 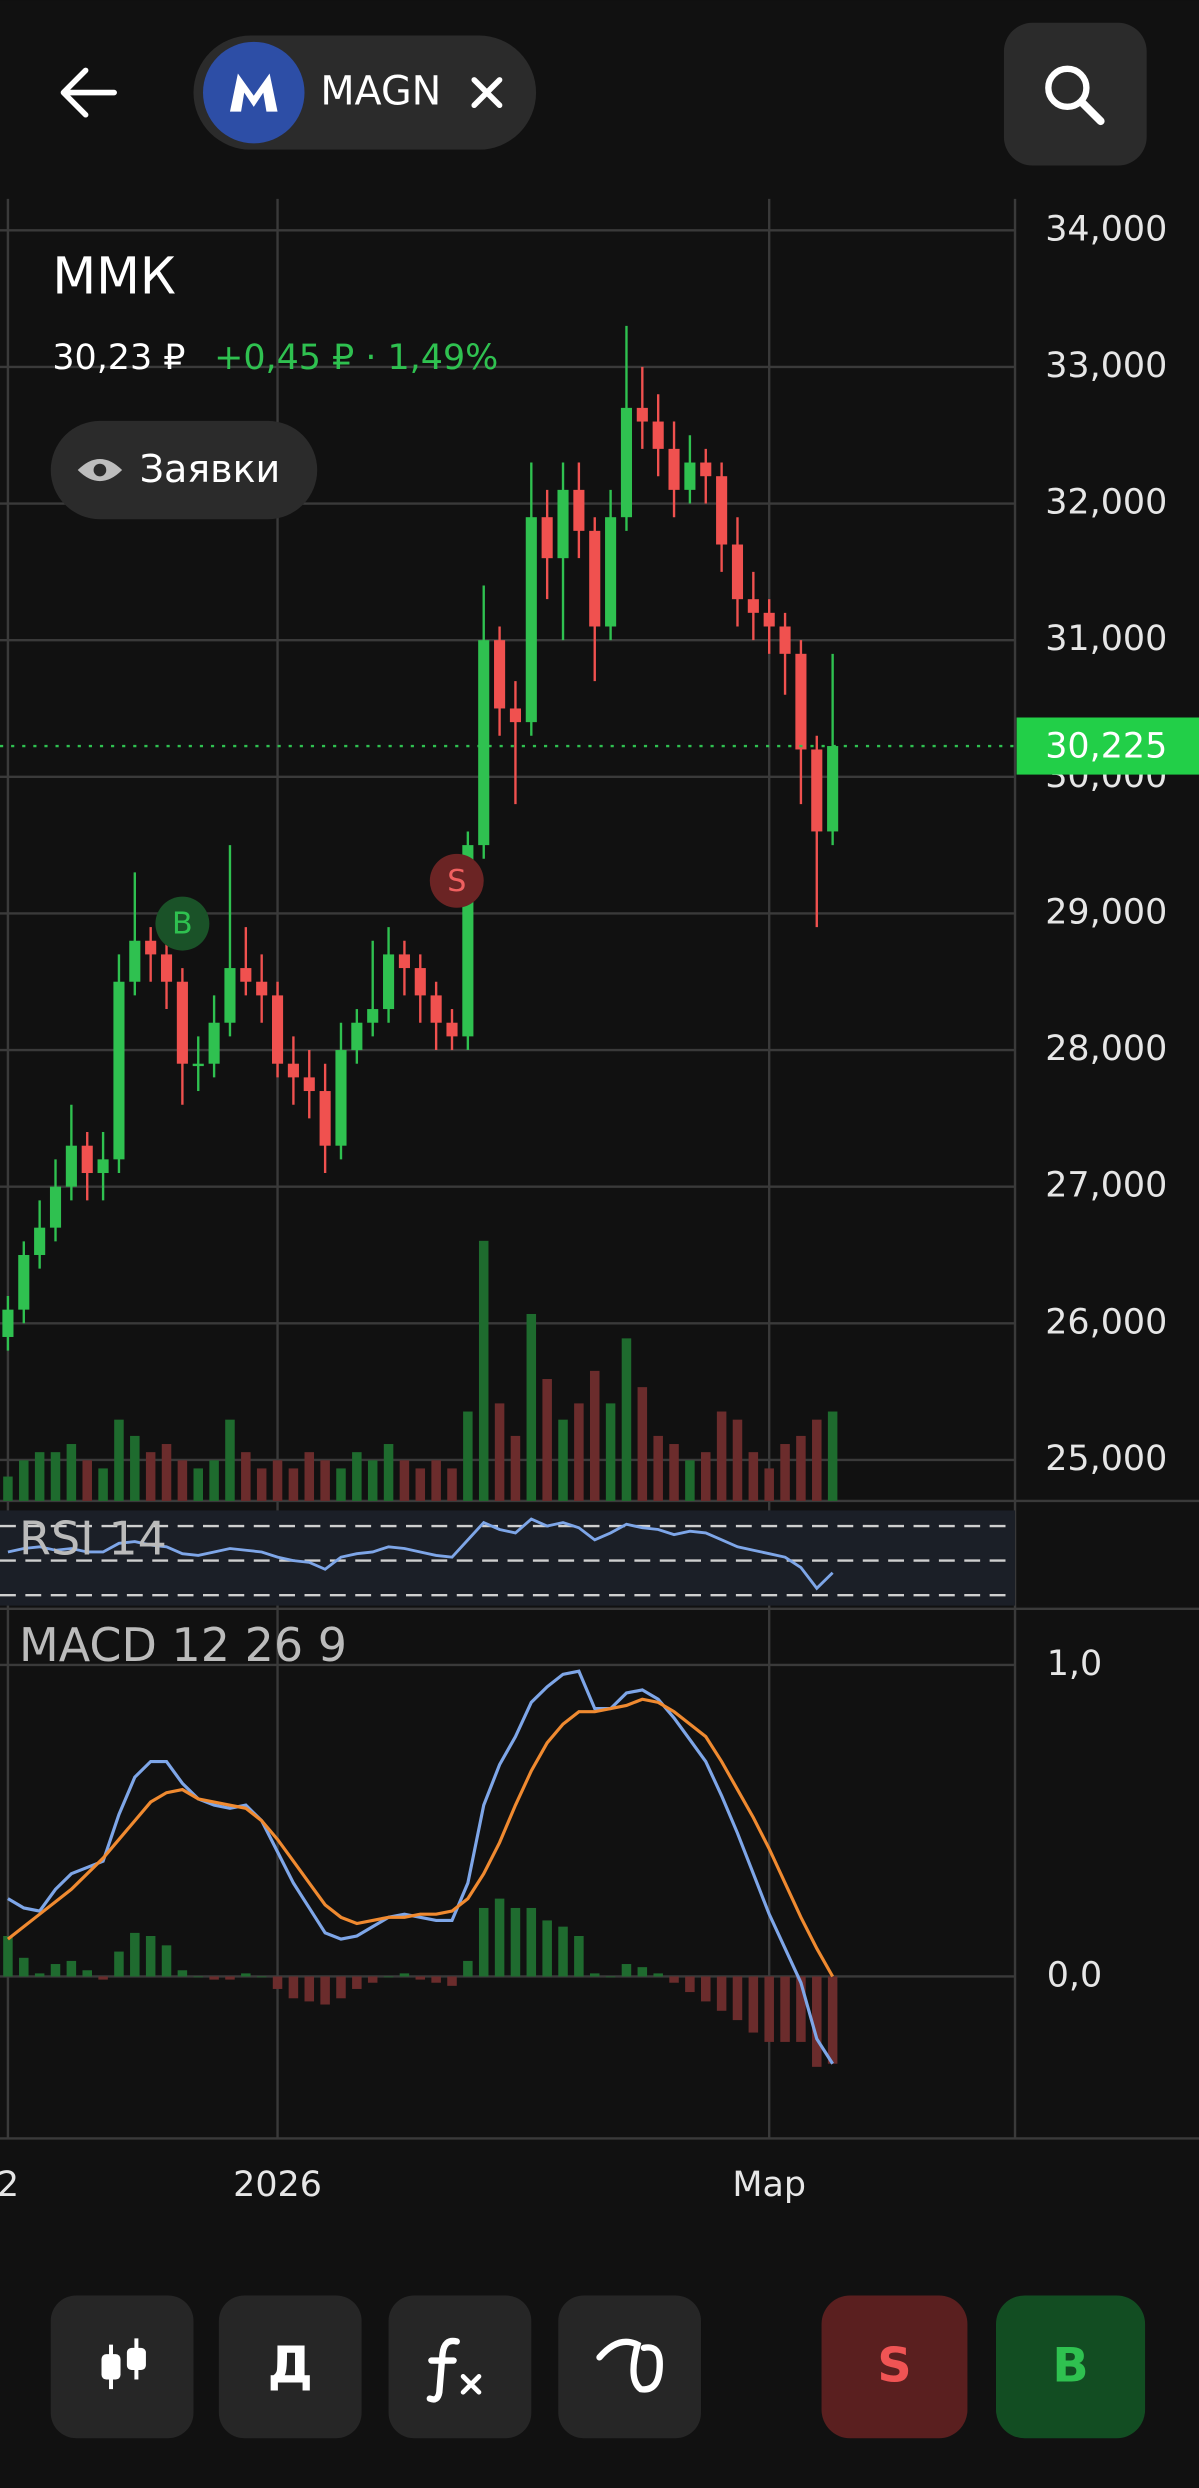 What do you see at coordinates (1074, 1664) in the screenshot?
I see `y-tick-label: 1,0` at bounding box center [1074, 1664].